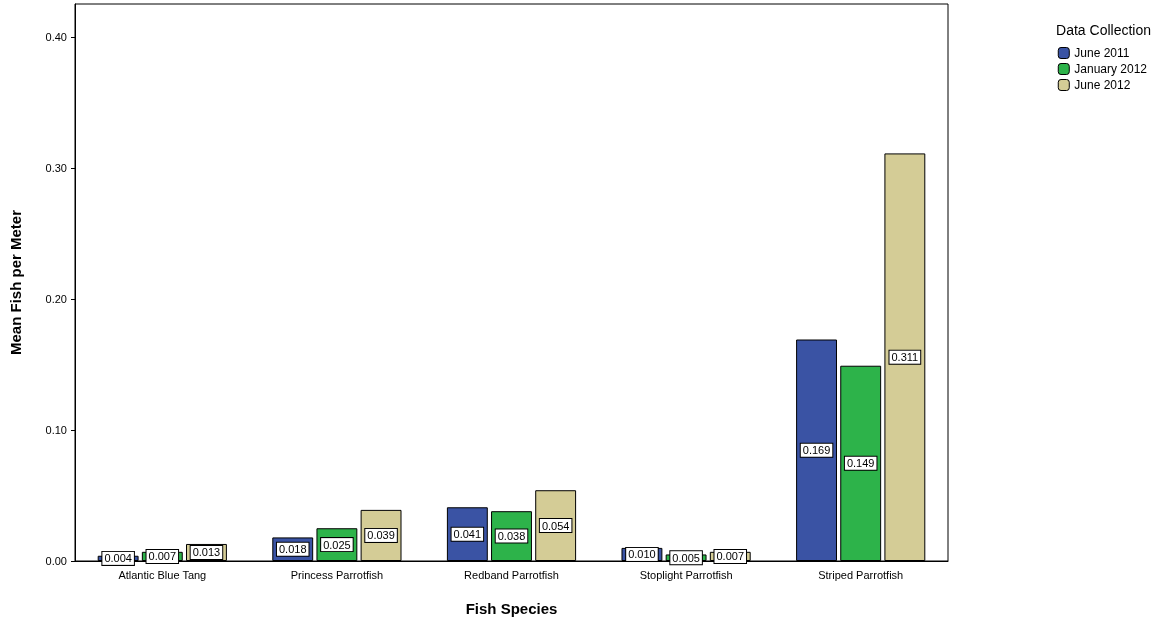 This screenshot has width=1170, height=622. I want to click on x-tick-label: Redband Parrotfish, so click(511, 574).